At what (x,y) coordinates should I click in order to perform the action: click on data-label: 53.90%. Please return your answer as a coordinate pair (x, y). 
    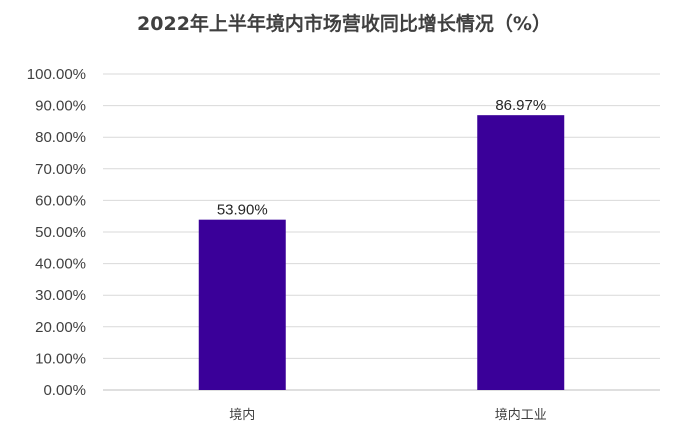
    Looking at the image, I should click on (242, 210).